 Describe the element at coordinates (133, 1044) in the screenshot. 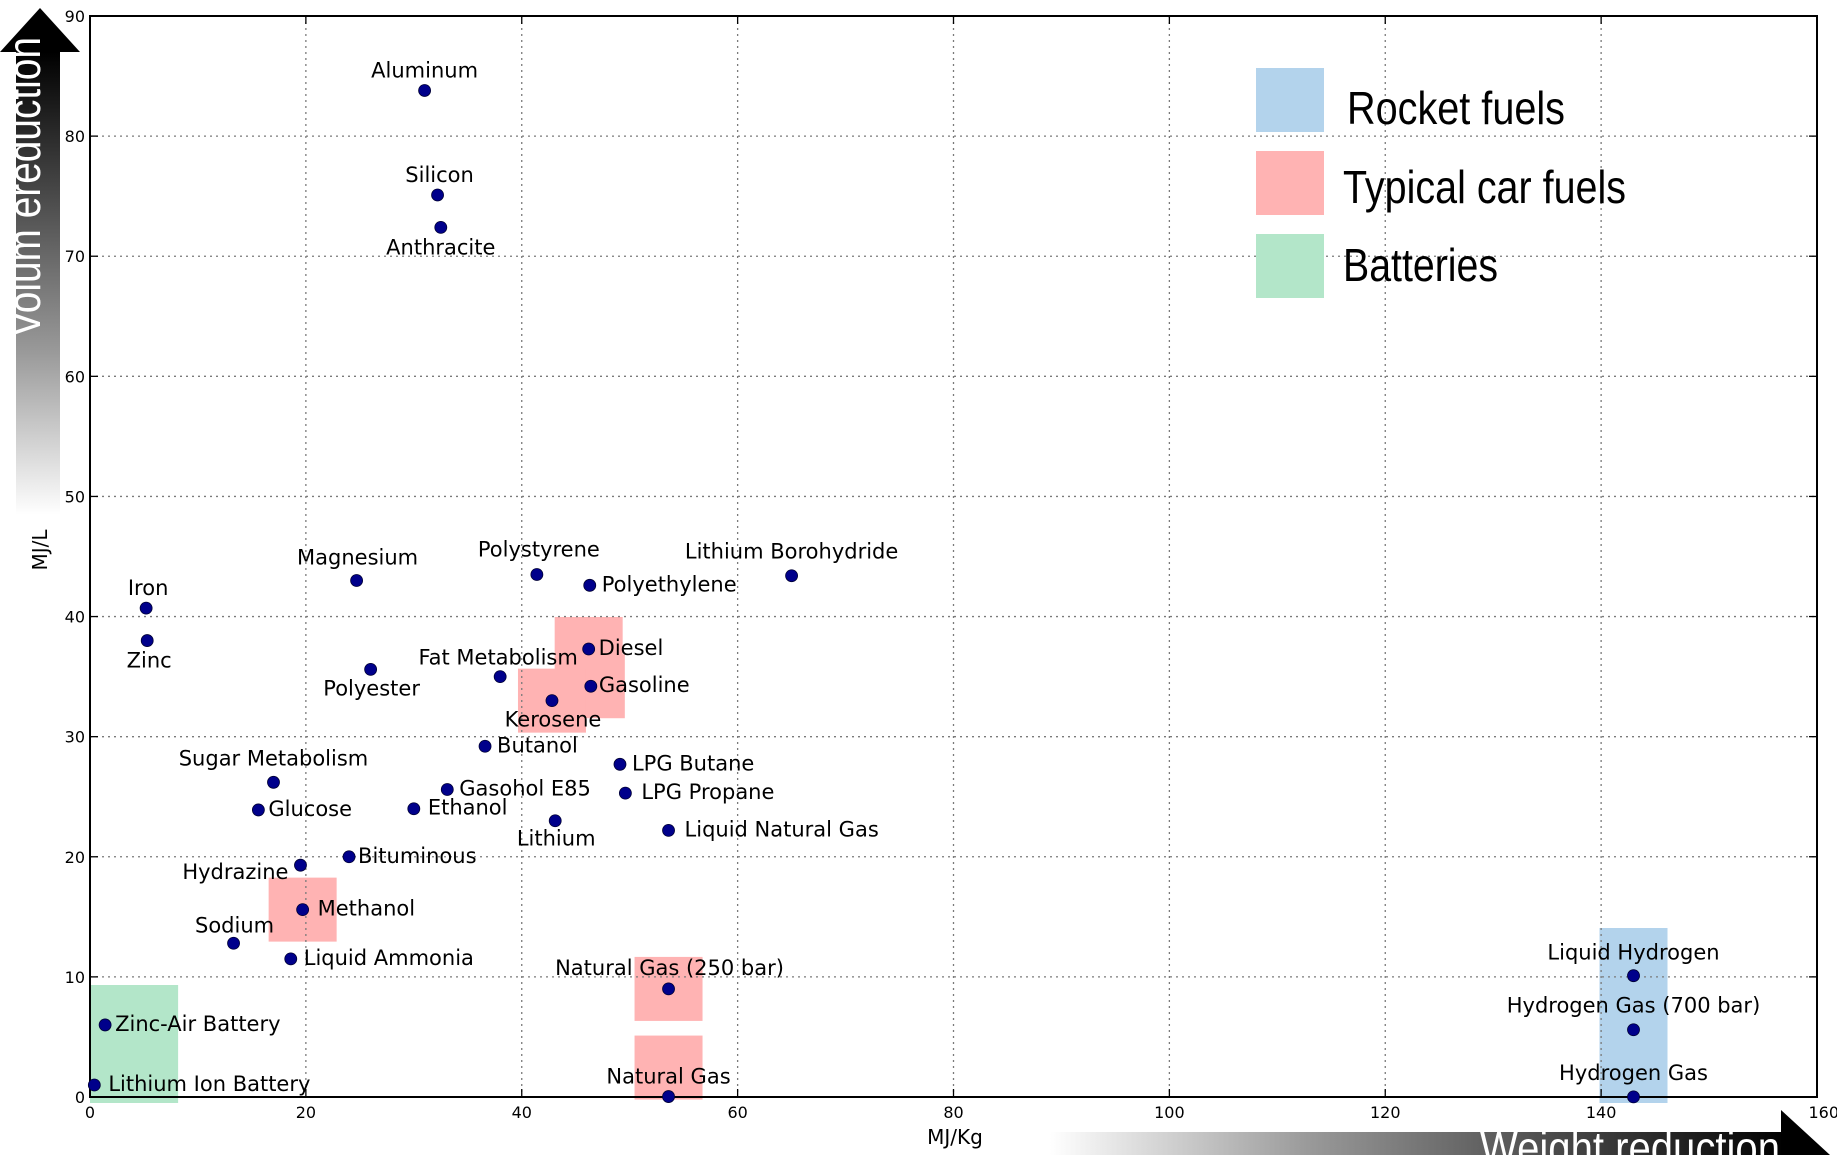

I see `highlight-batteries` at that location.